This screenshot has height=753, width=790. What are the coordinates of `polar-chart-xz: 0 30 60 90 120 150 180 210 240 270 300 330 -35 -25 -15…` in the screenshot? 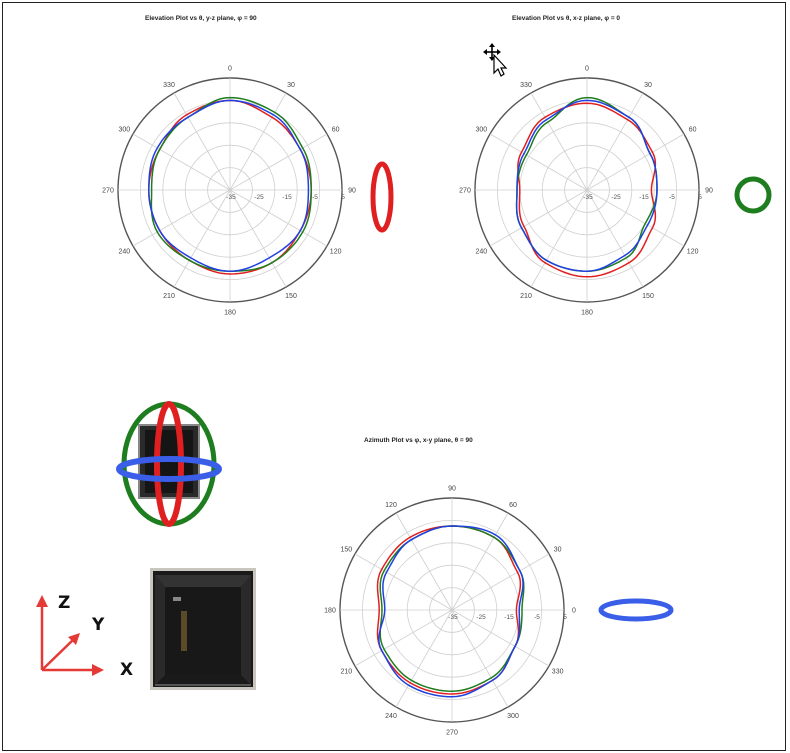 It's located at (586, 191).